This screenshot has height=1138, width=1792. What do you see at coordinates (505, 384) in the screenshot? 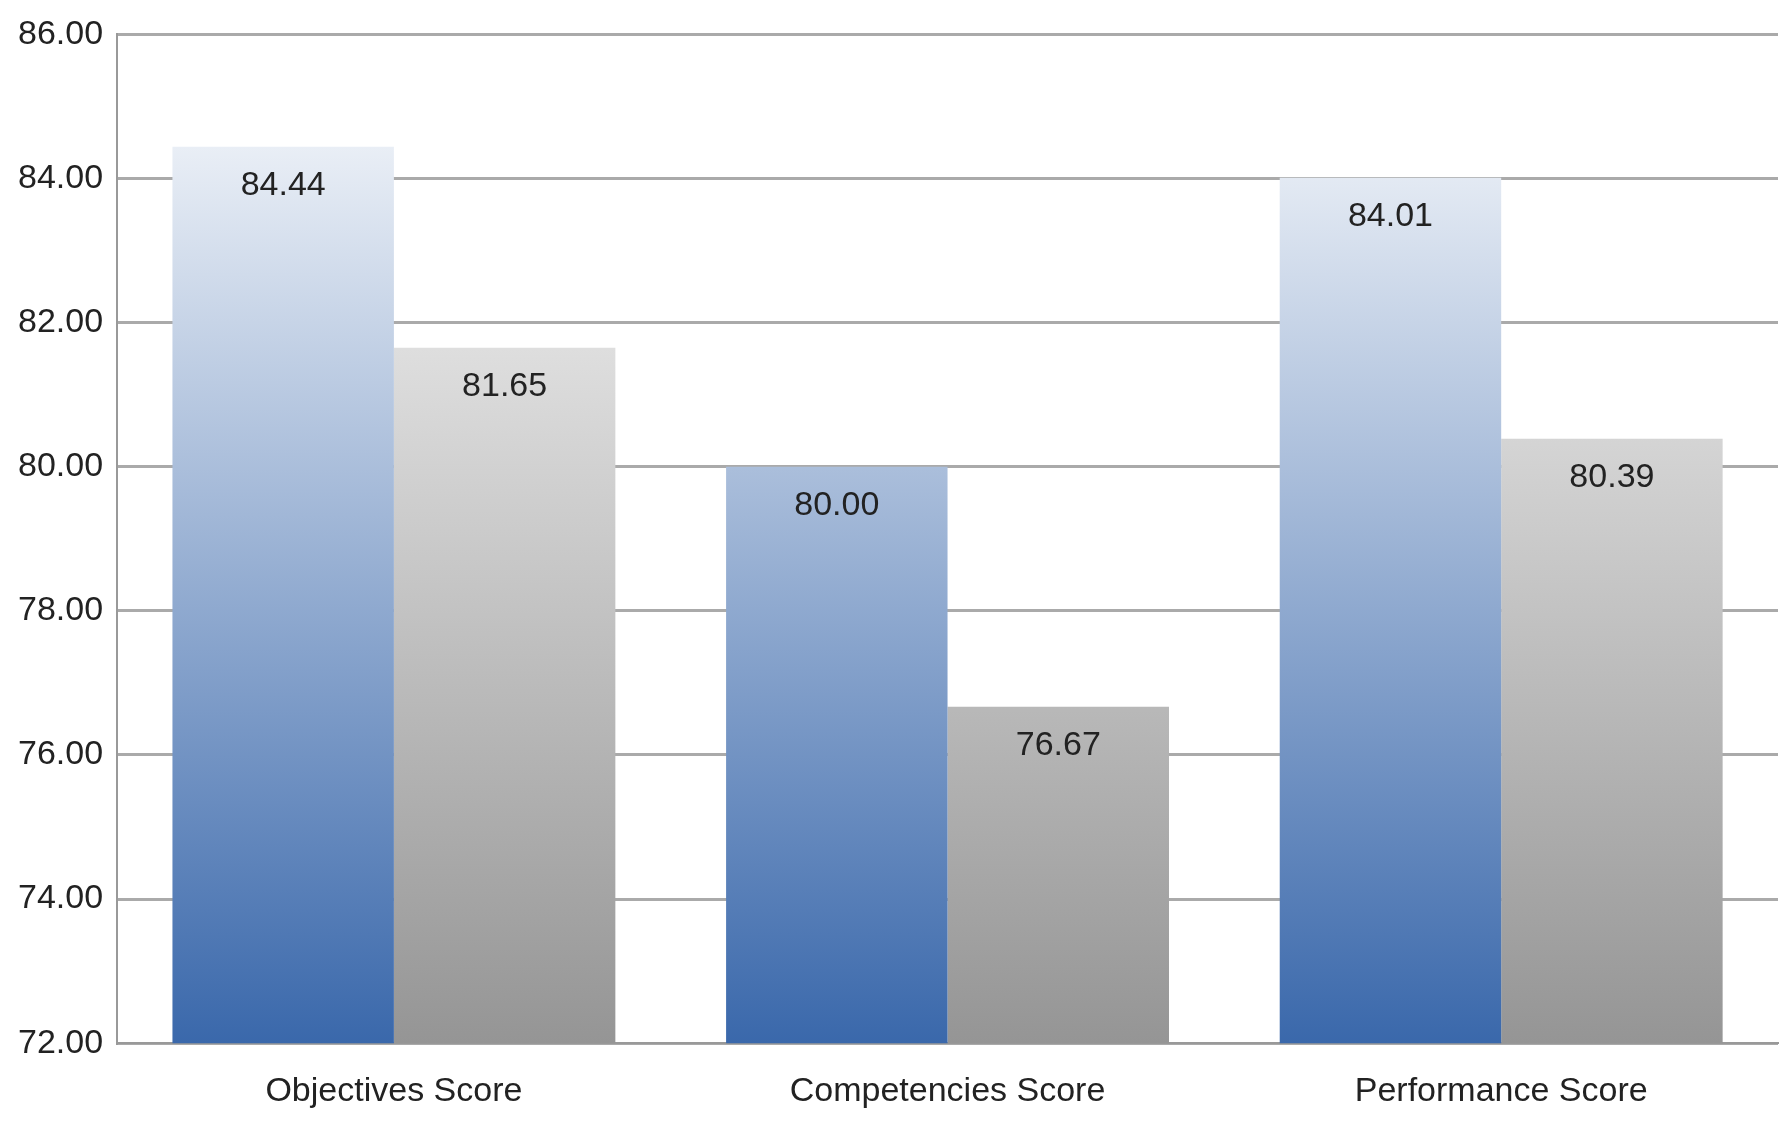
I see `data-label: 81.65` at bounding box center [505, 384].